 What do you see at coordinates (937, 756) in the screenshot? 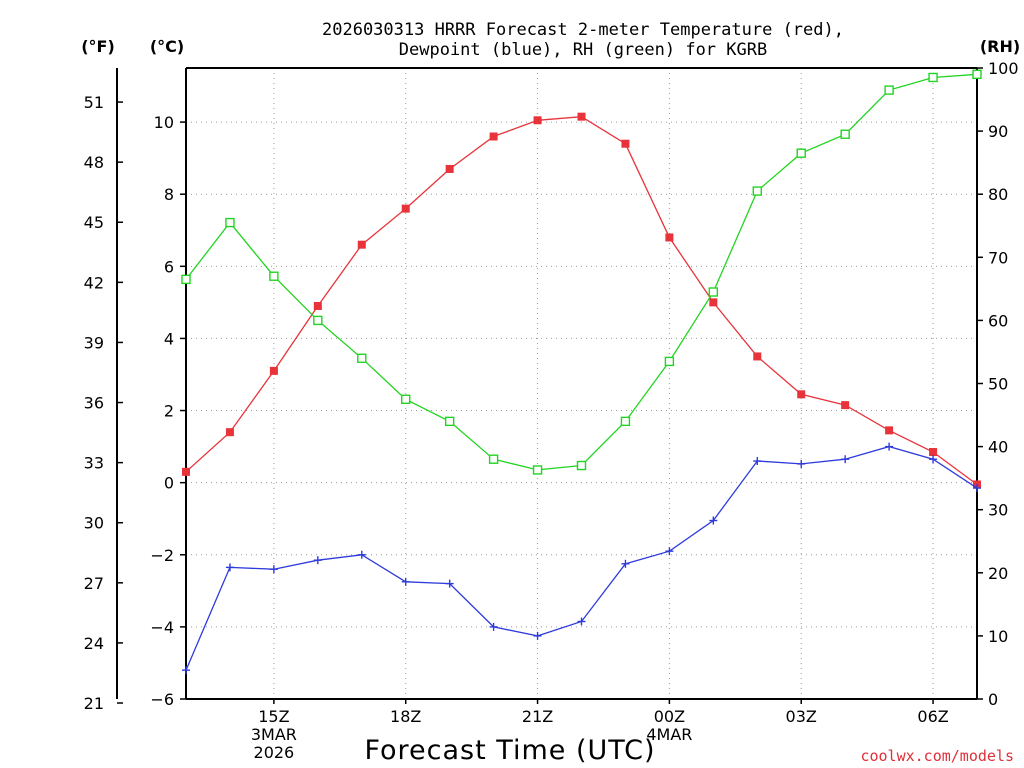
I see `credit-text: coolwx.com/models` at bounding box center [937, 756].